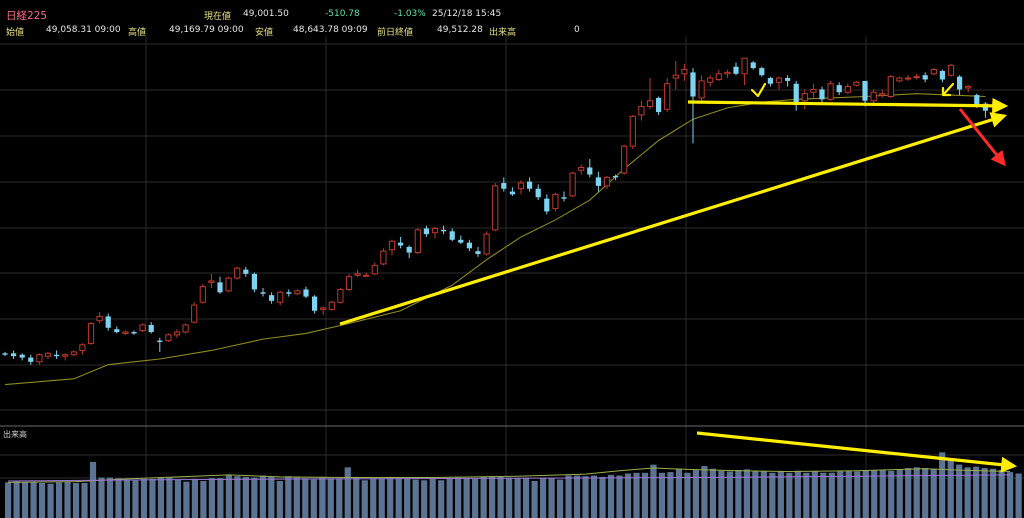  I want to click on volume-bars, so click(513, 485).